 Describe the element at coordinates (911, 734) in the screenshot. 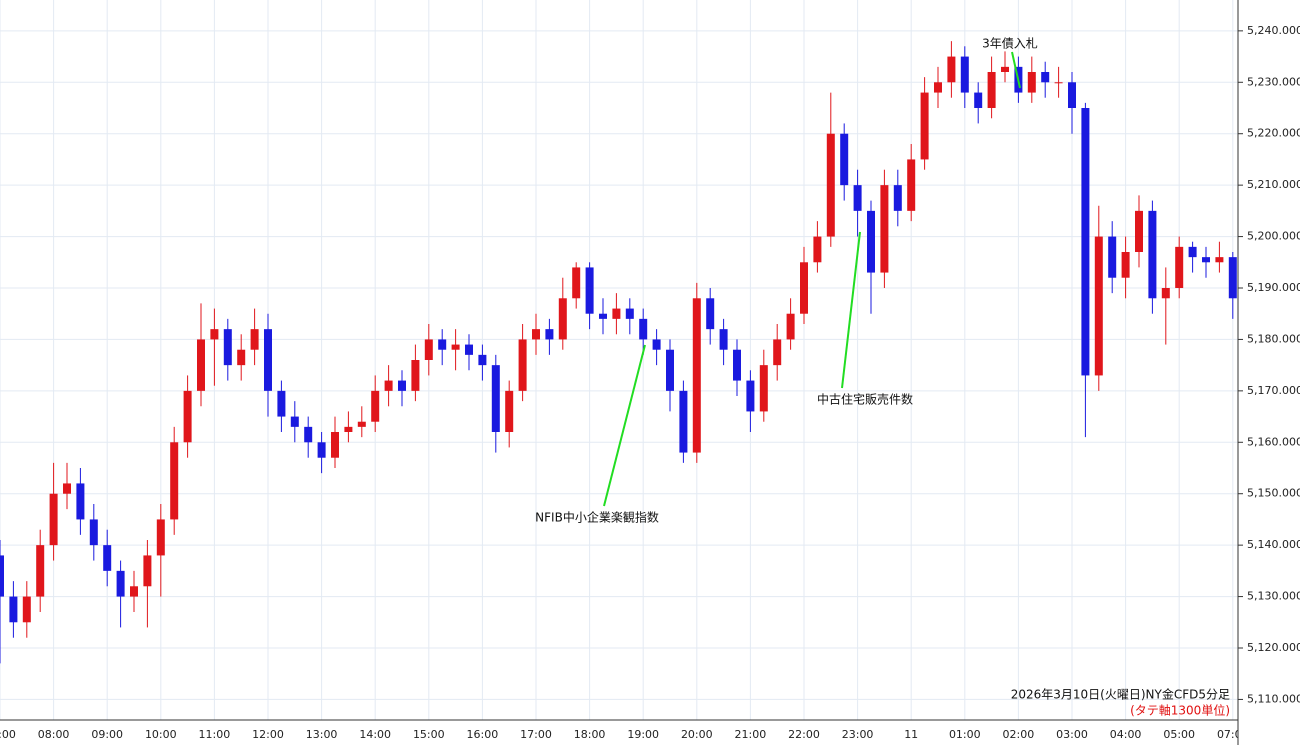

I see `x-tick-label: 11` at that location.